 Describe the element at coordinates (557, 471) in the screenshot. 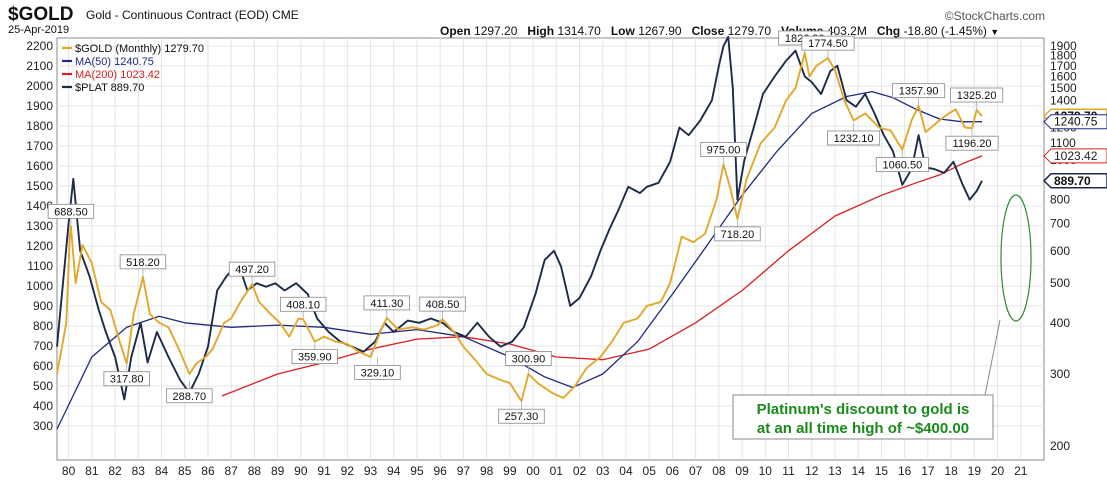

I see `x-tick-label: 01` at that location.